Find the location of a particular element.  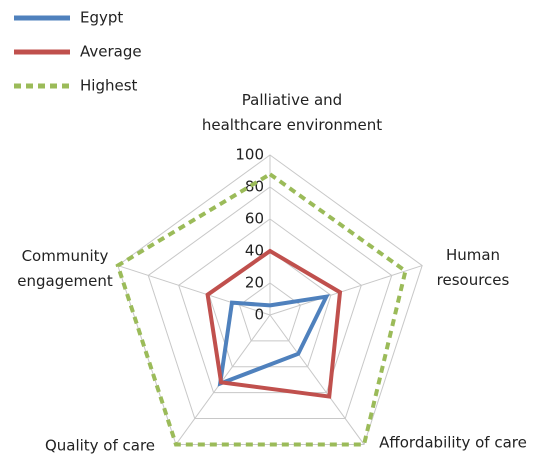

r-tick-label: 60 is located at coordinates (254, 219).